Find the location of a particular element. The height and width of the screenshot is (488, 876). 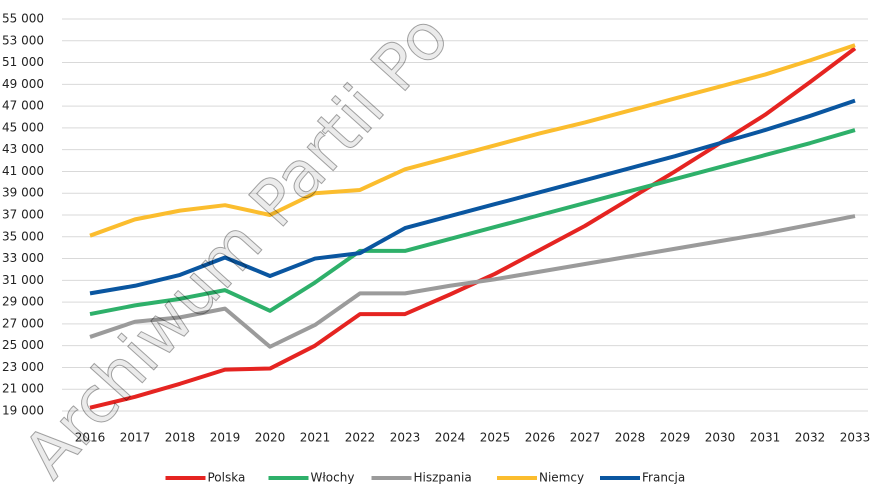

y-tick-label: 51 000 is located at coordinates (23, 62).